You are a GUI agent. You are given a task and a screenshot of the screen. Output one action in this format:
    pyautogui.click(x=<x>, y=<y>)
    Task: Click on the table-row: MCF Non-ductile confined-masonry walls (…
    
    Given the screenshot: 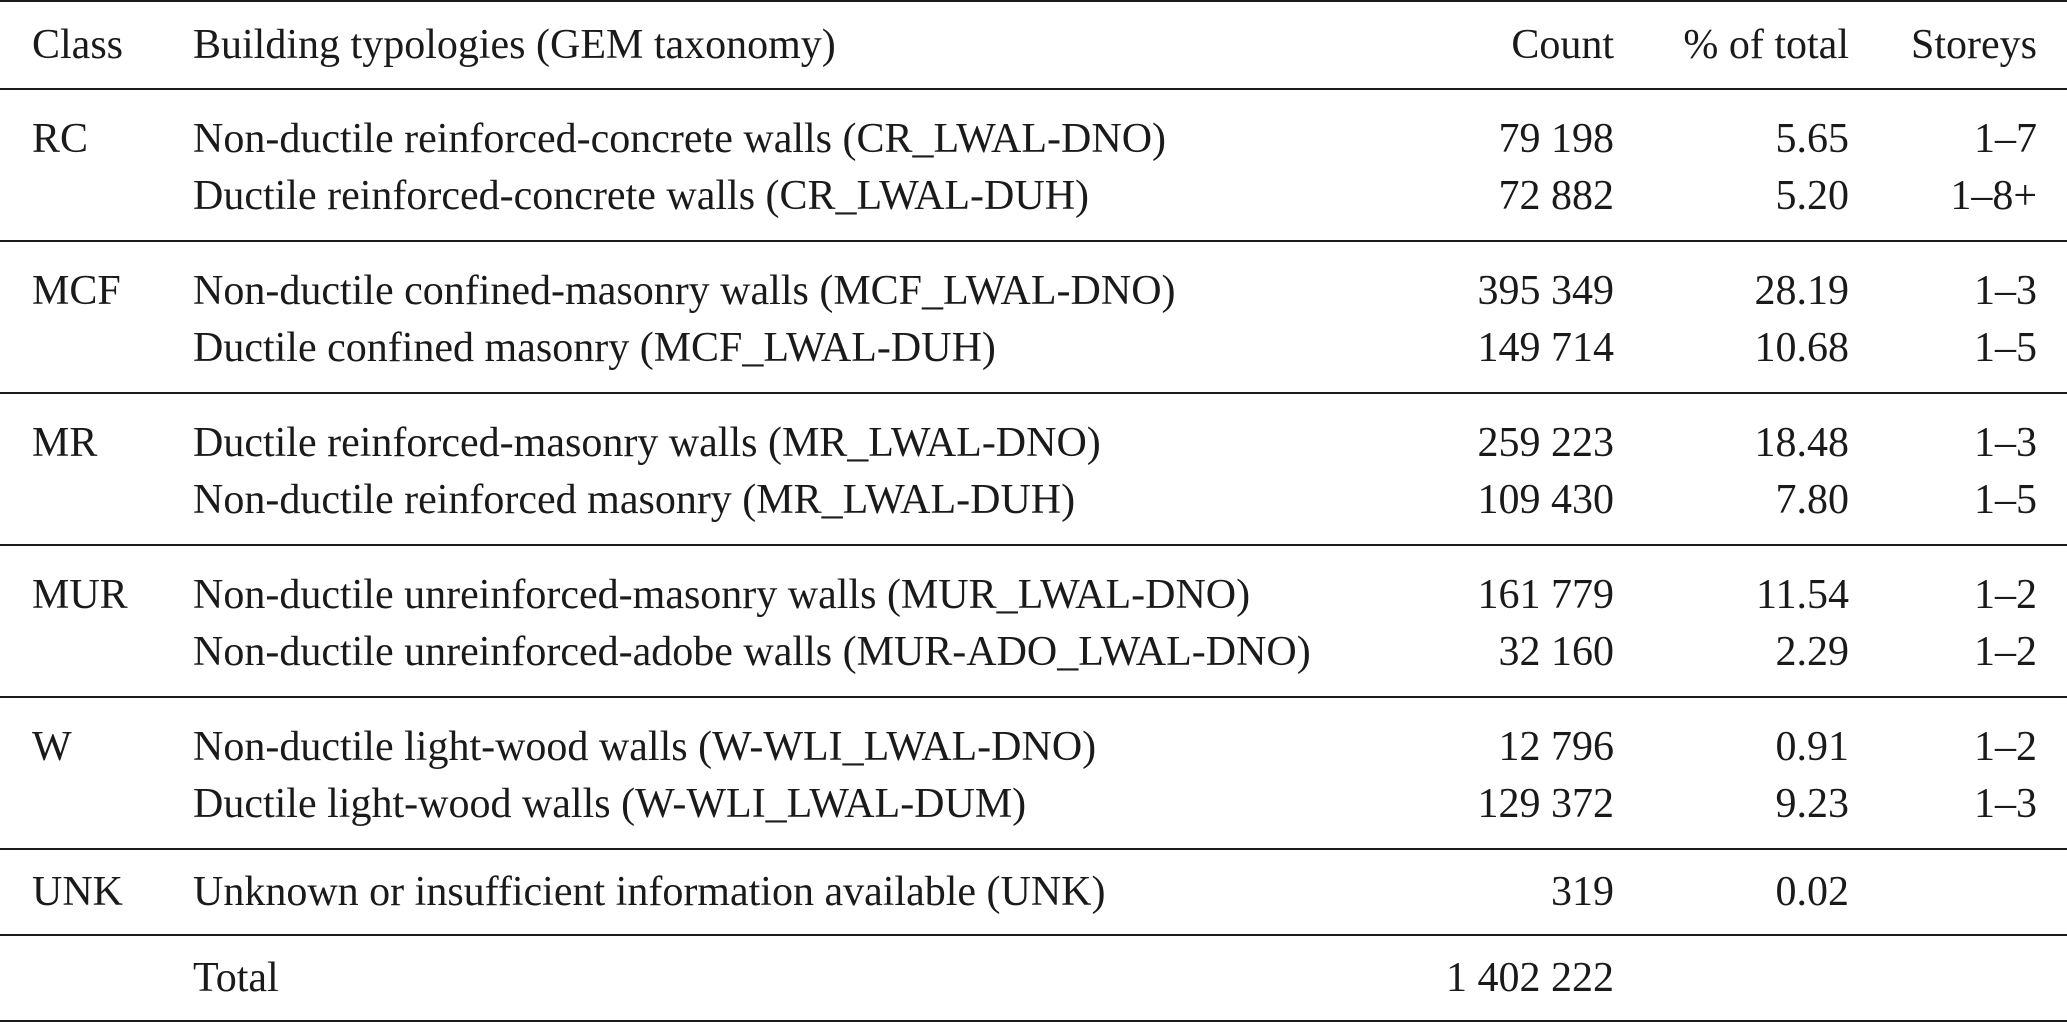 What is the action you would take?
    pyautogui.click(x=1033, y=280)
    